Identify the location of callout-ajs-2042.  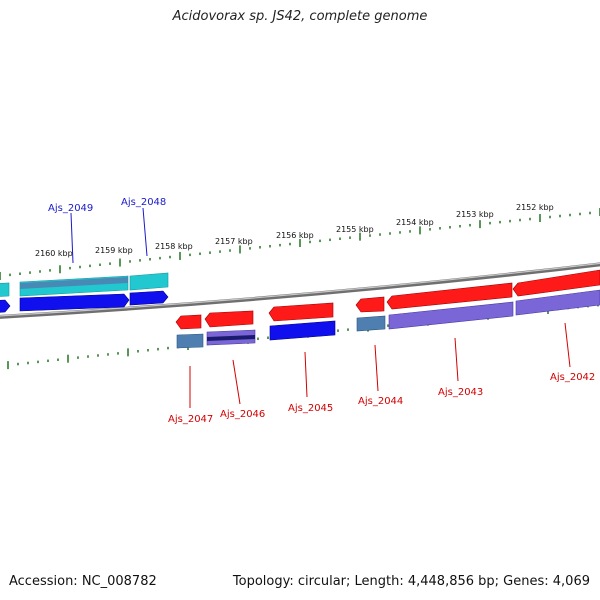
(567, 345).